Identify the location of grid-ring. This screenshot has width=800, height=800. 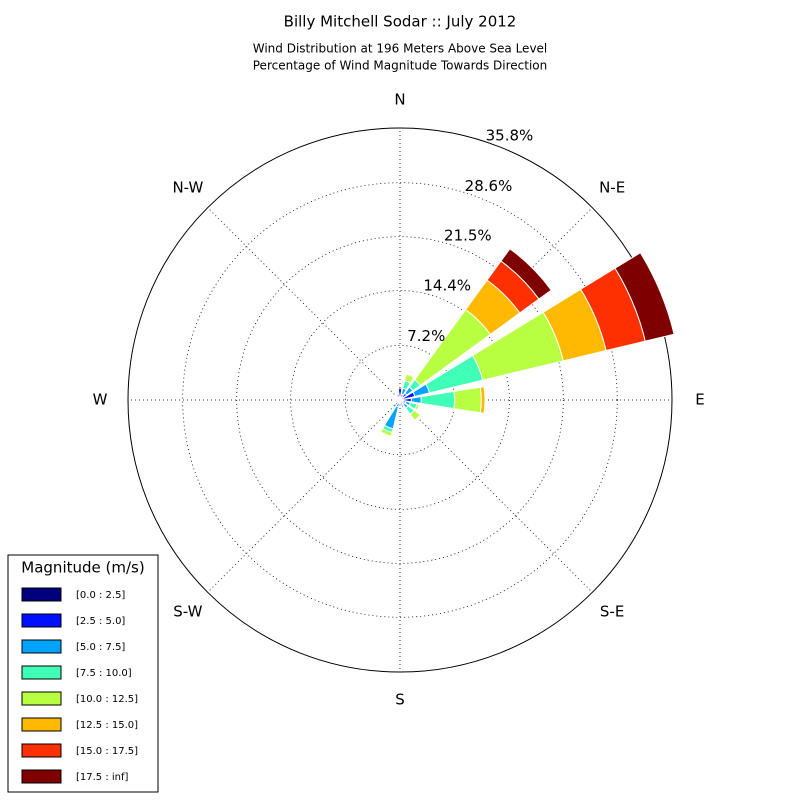
(400, 400).